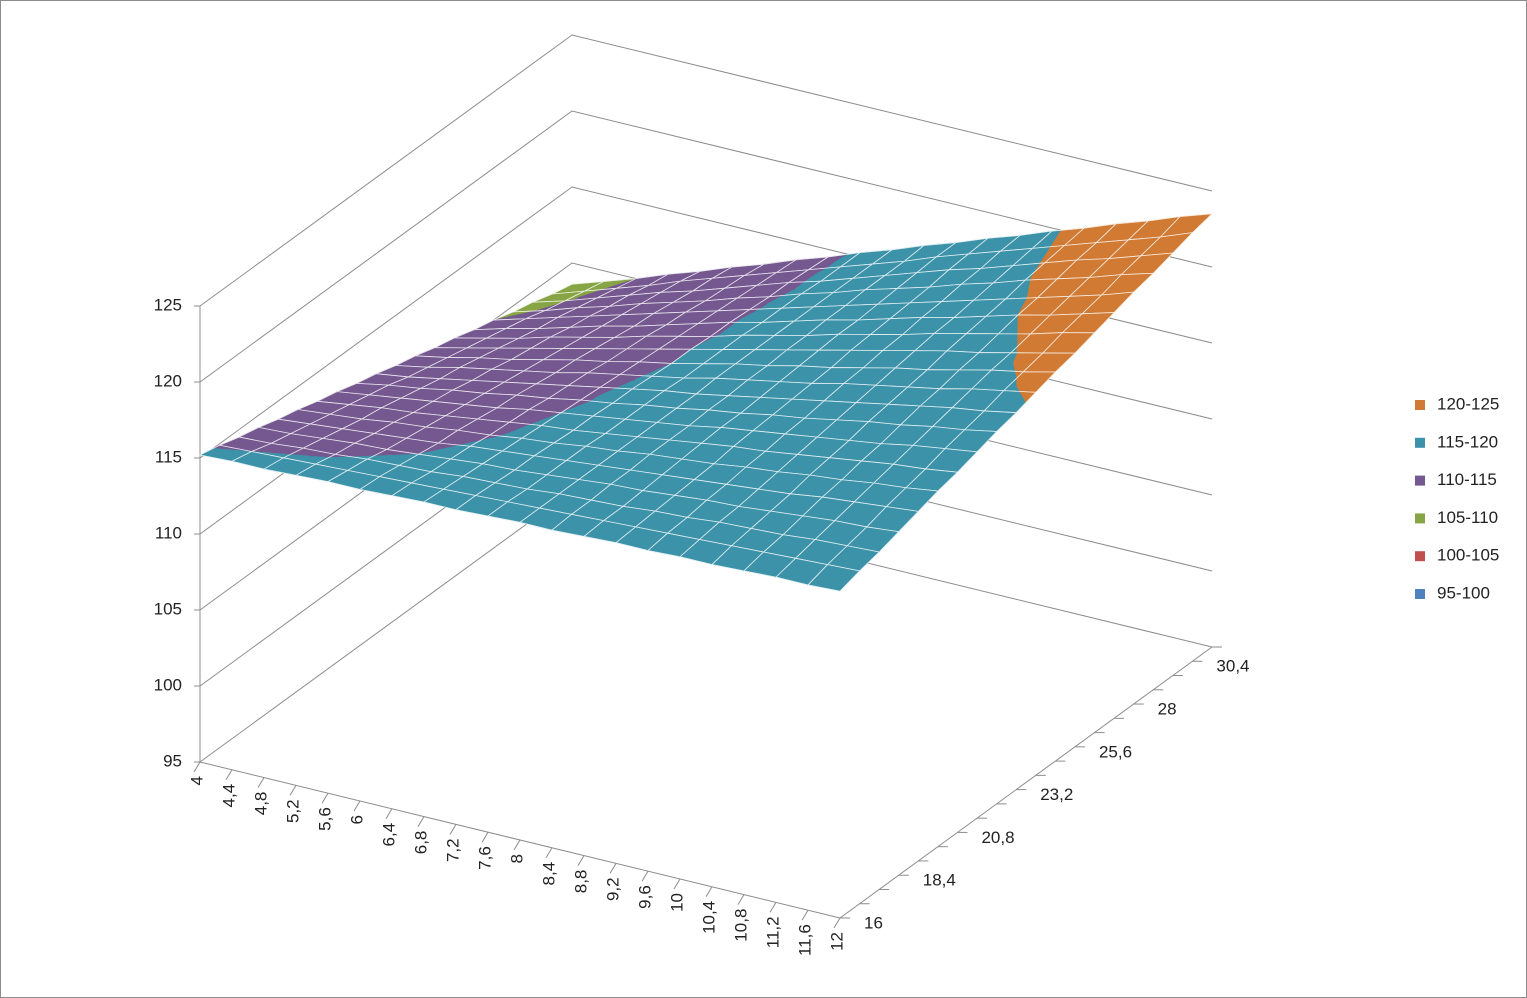 This screenshot has height=998, width=1527. What do you see at coordinates (228, 796) in the screenshot?
I see `x-tick-label: 4,4` at bounding box center [228, 796].